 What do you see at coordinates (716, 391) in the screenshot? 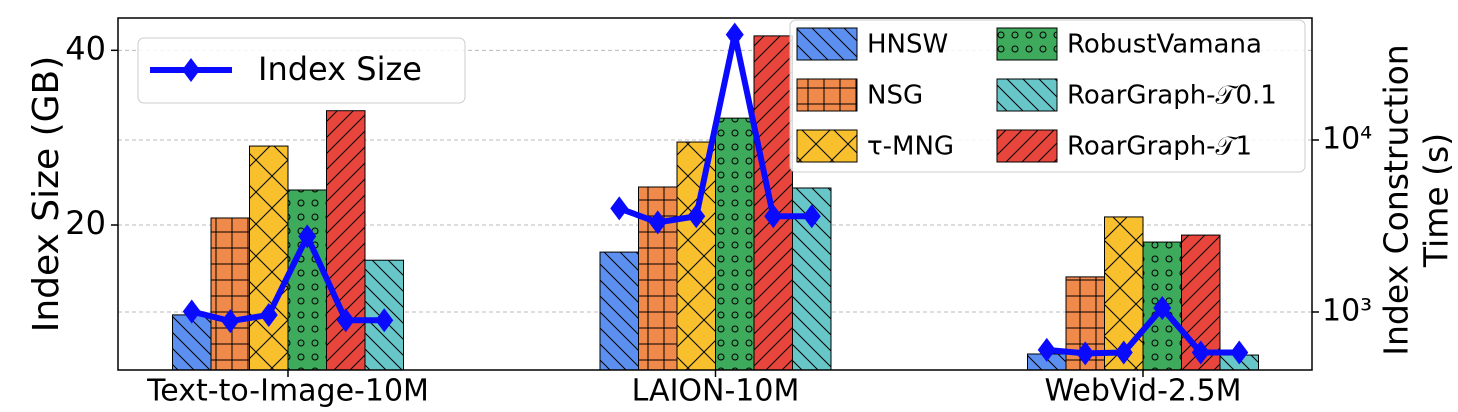
I see `x-tick-label: LAION-10M` at bounding box center [716, 391].